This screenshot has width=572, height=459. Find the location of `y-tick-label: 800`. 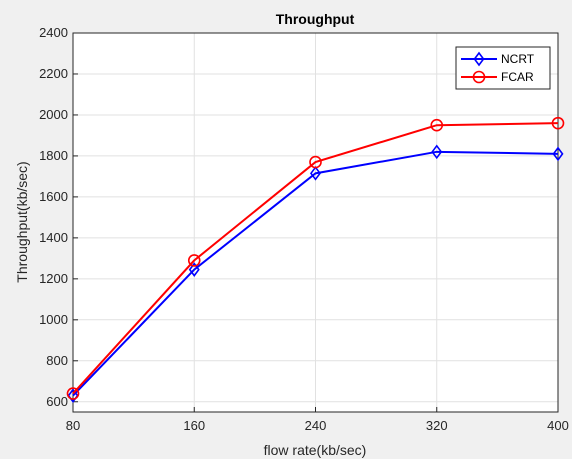

y-tick-label: 800 is located at coordinates (57, 360).